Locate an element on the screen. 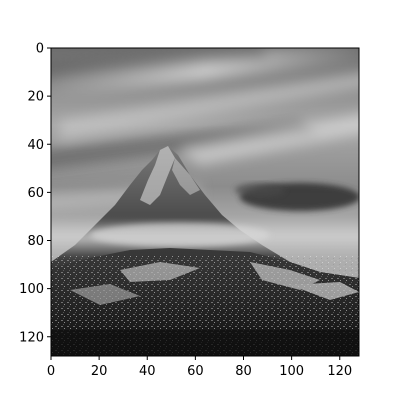  snow-patches is located at coordinates (214, 283).